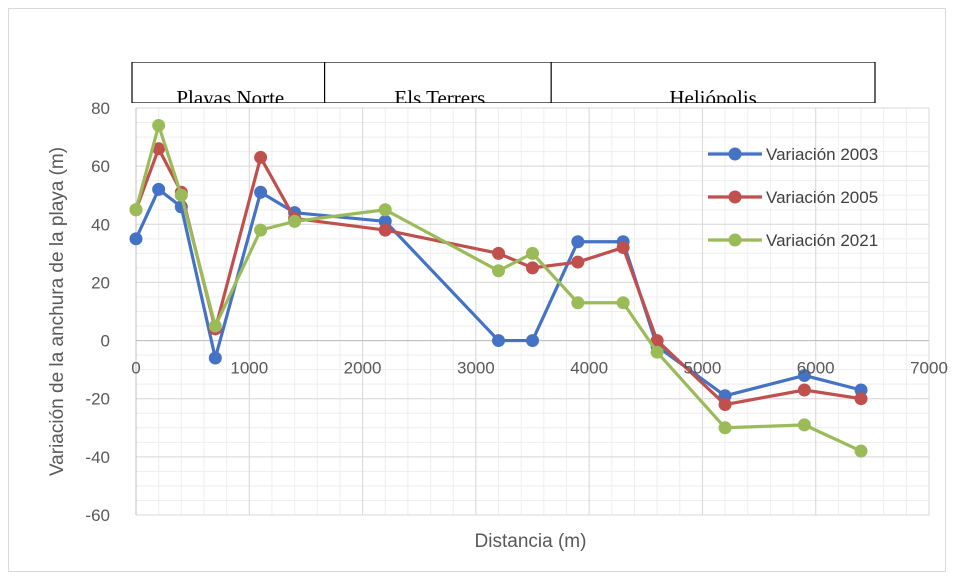 This screenshot has width=957, height=581. I want to click on legend-label: Variación 2003, so click(822, 154).